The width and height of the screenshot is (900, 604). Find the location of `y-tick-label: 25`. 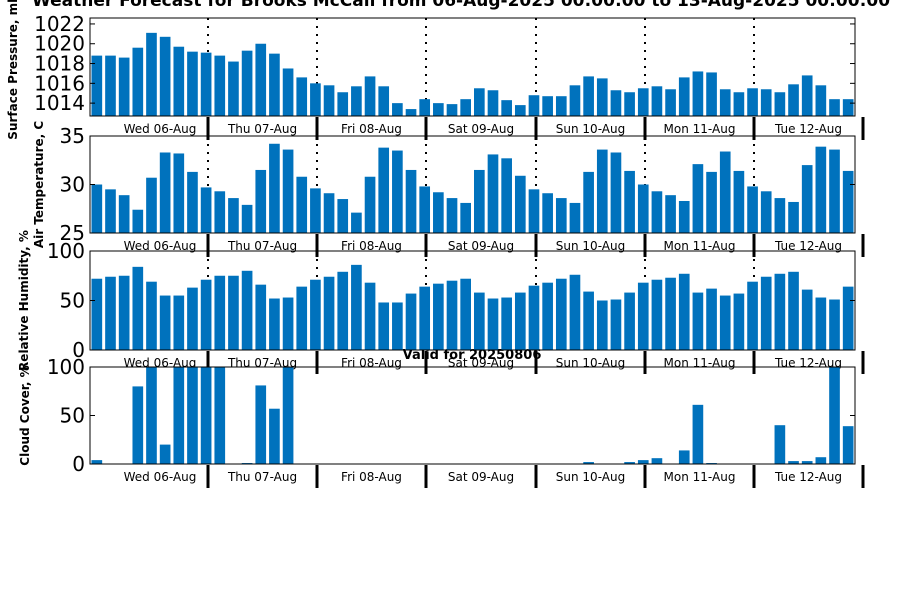

y-tick-label: 25 is located at coordinates (72, 233).